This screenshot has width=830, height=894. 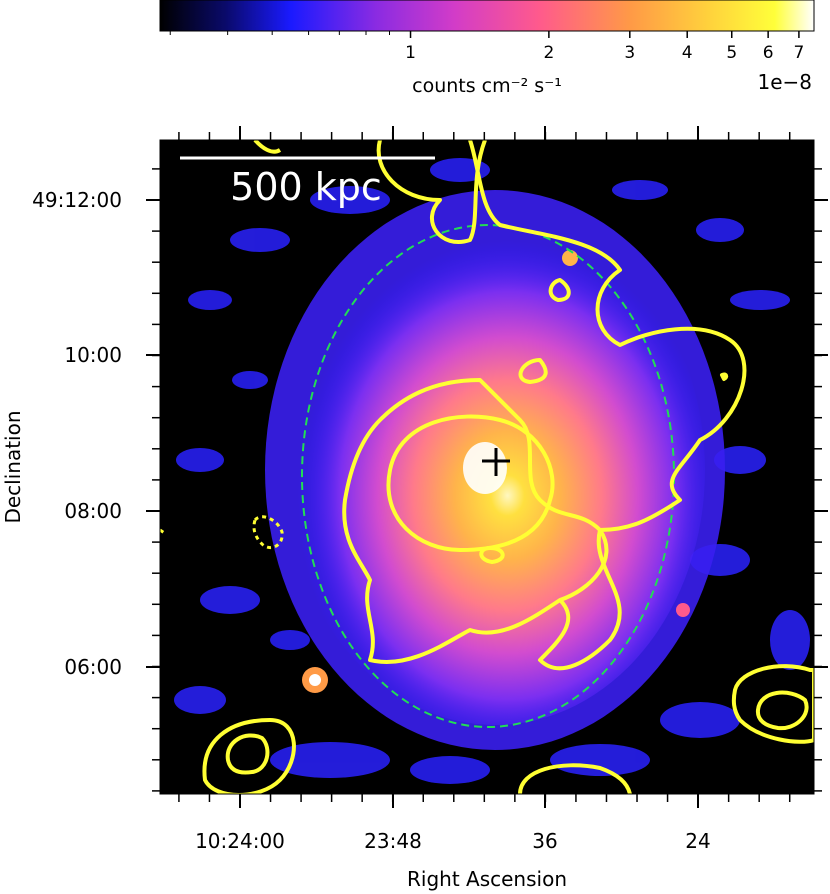 What do you see at coordinates (77, 200) in the screenshot?
I see `y-tick-label: 49:12:00` at bounding box center [77, 200].